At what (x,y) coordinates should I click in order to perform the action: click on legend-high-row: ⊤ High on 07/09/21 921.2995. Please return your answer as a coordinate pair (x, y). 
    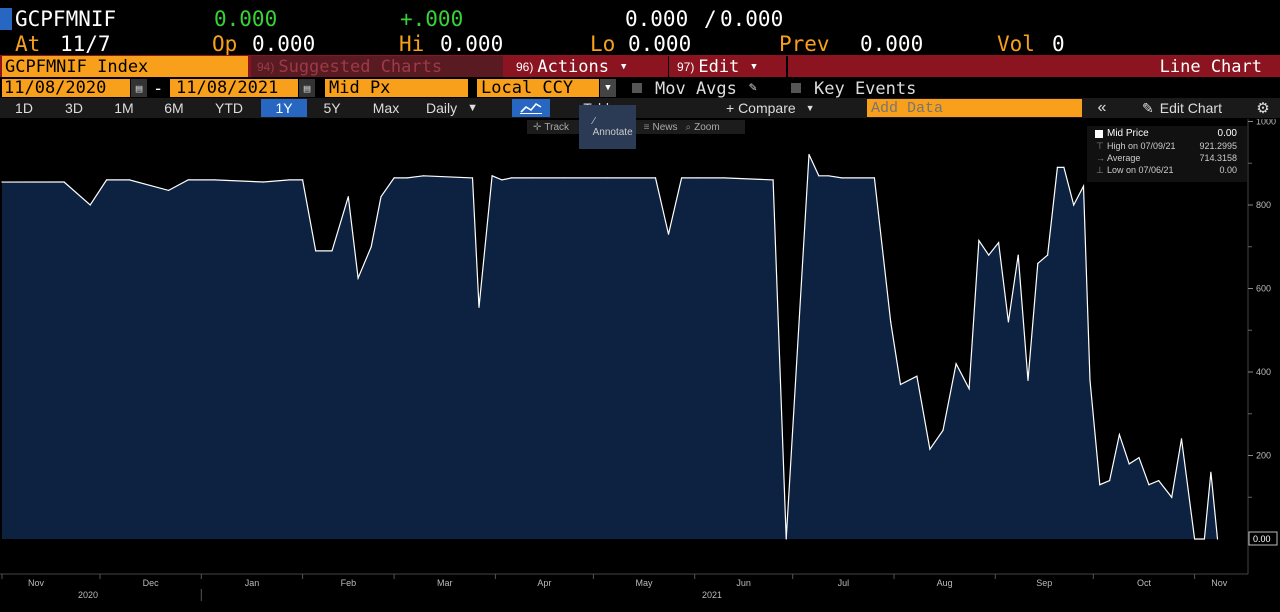
    Looking at the image, I should click on (1162, 147).